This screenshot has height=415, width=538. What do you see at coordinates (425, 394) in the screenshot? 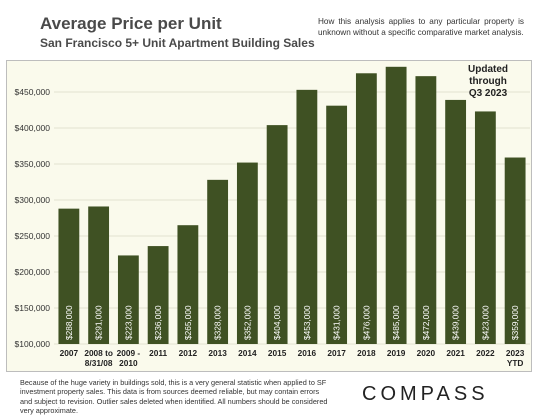
I see `compass-logo: COMPASS` at bounding box center [425, 394].